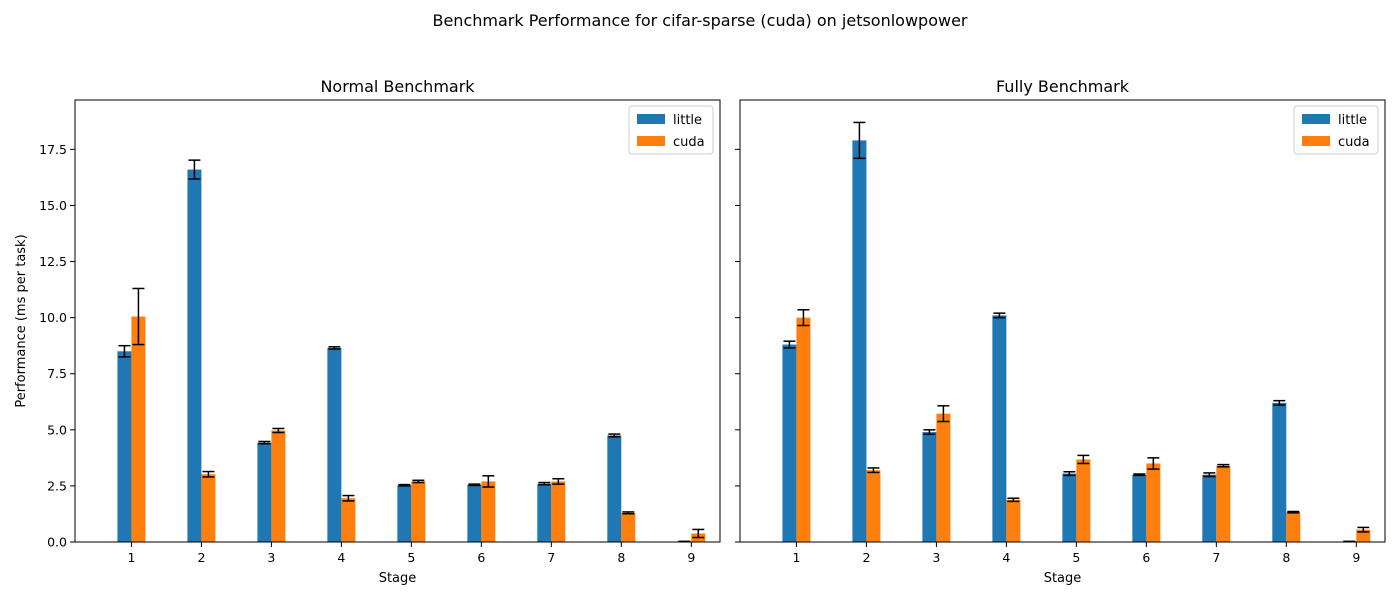 The image size is (1400, 600). What do you see at coordinates (57, 373) in the screenshot?
I see `y-tick-label: 7.5` at bounding box center [57, 373].